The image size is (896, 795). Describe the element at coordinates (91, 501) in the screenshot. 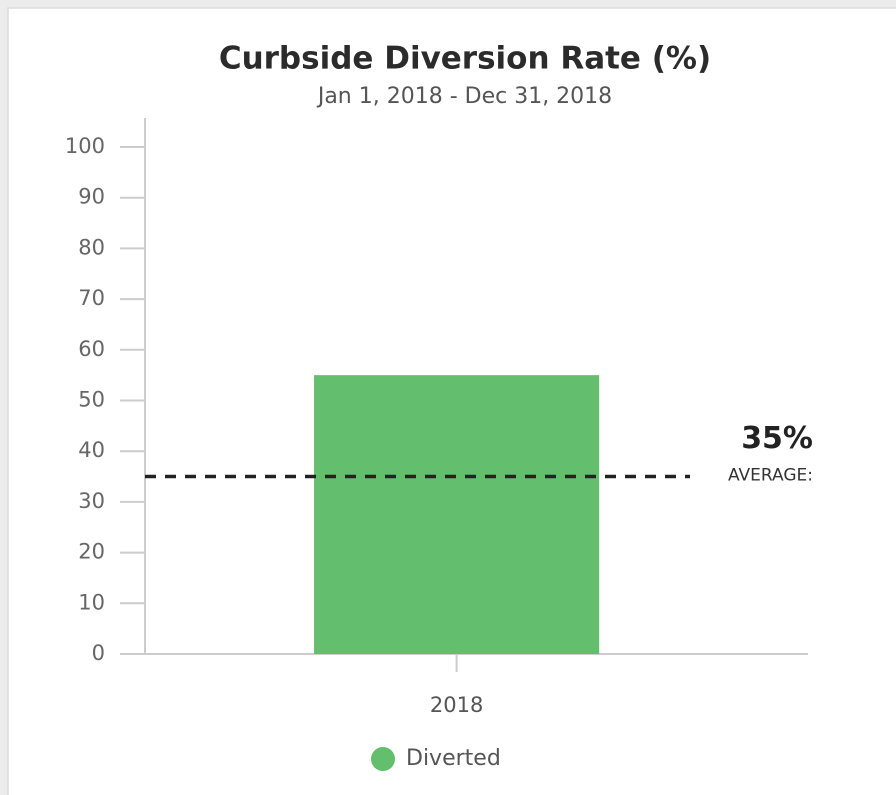

I see `y-tick-label: 30` at that location.